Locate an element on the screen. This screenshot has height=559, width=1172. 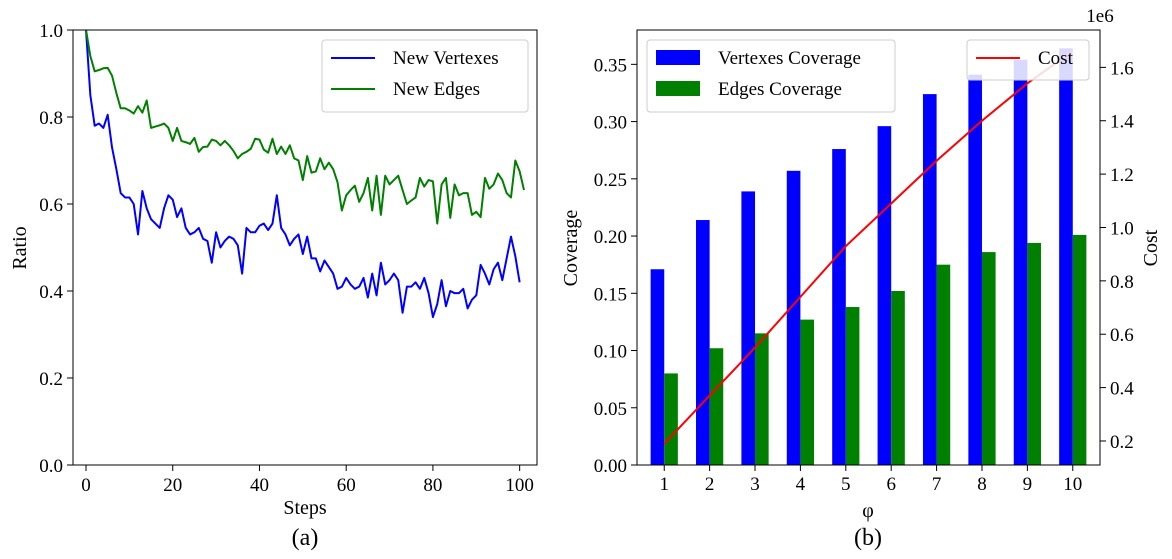
panel-label: (b) is located at coordinates (868, 538).